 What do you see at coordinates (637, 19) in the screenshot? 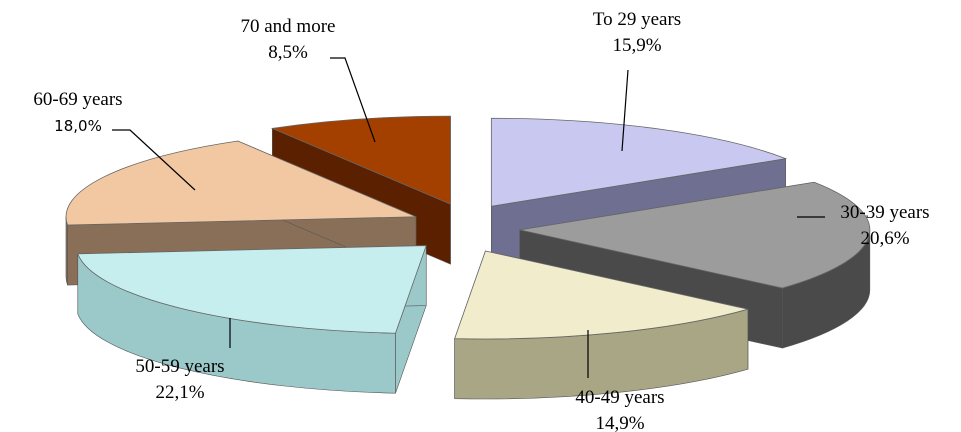
I see `slice-label-to-29-years: To 29 years` at bounding box center [637, 19].